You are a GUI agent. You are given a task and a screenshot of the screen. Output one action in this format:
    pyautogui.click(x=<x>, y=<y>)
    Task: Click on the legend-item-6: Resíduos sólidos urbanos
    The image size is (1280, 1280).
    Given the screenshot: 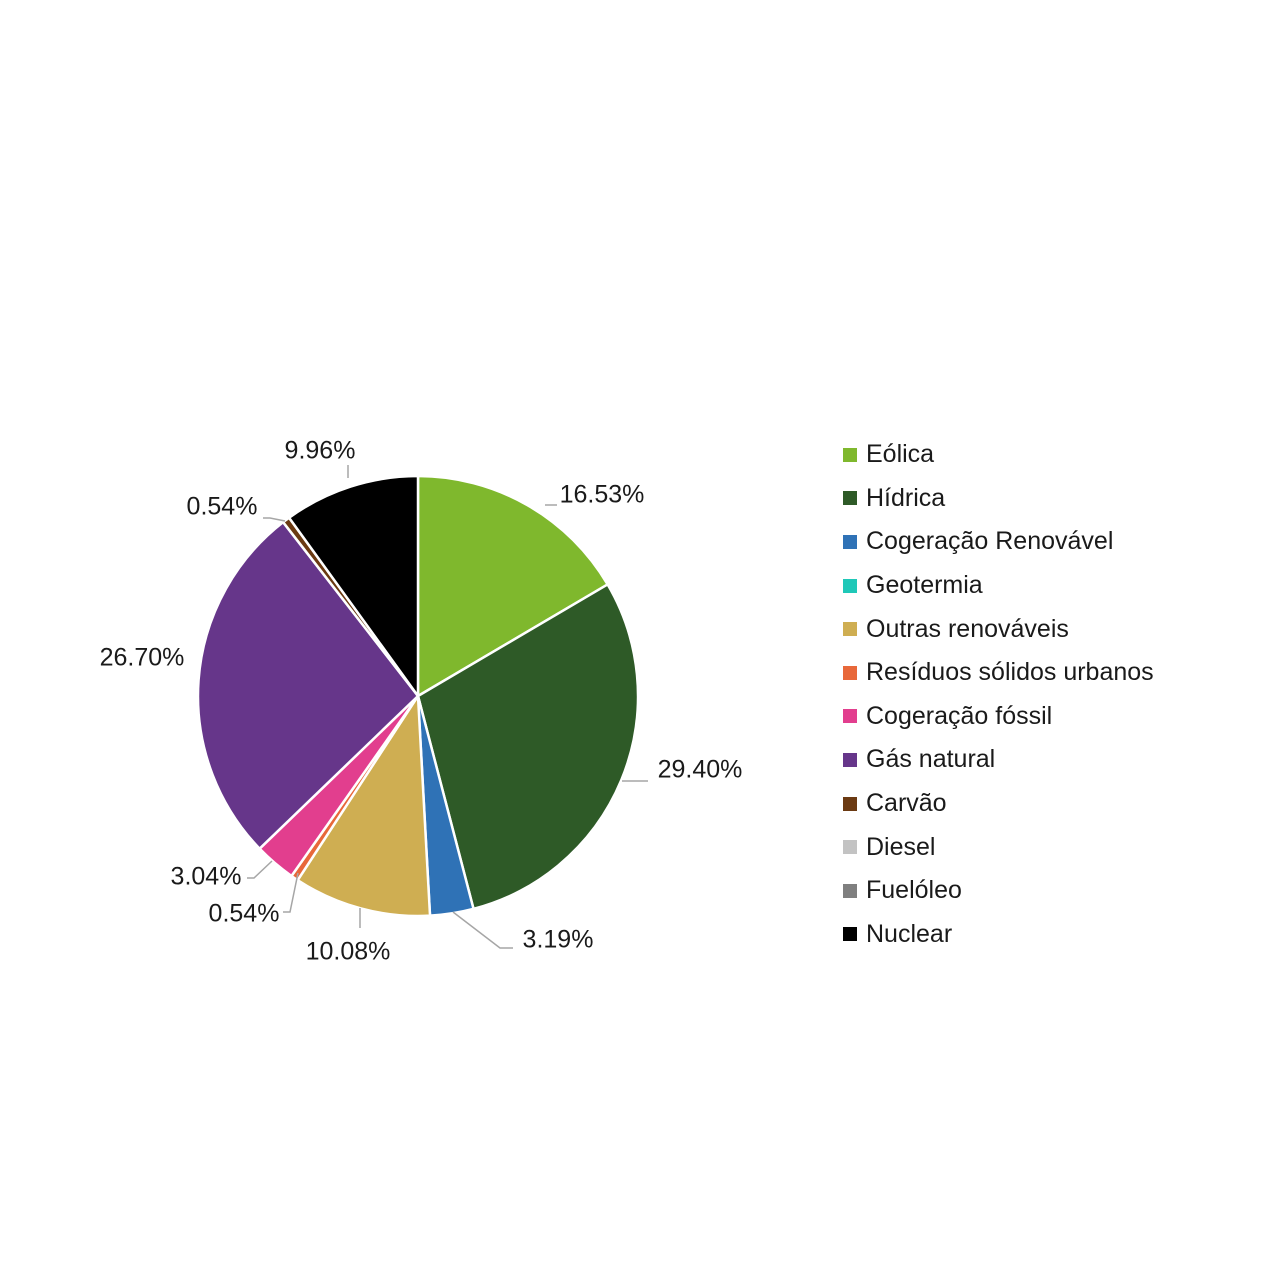 What is the action you would take?
    pyautogui.click(x=998, y=673)
    